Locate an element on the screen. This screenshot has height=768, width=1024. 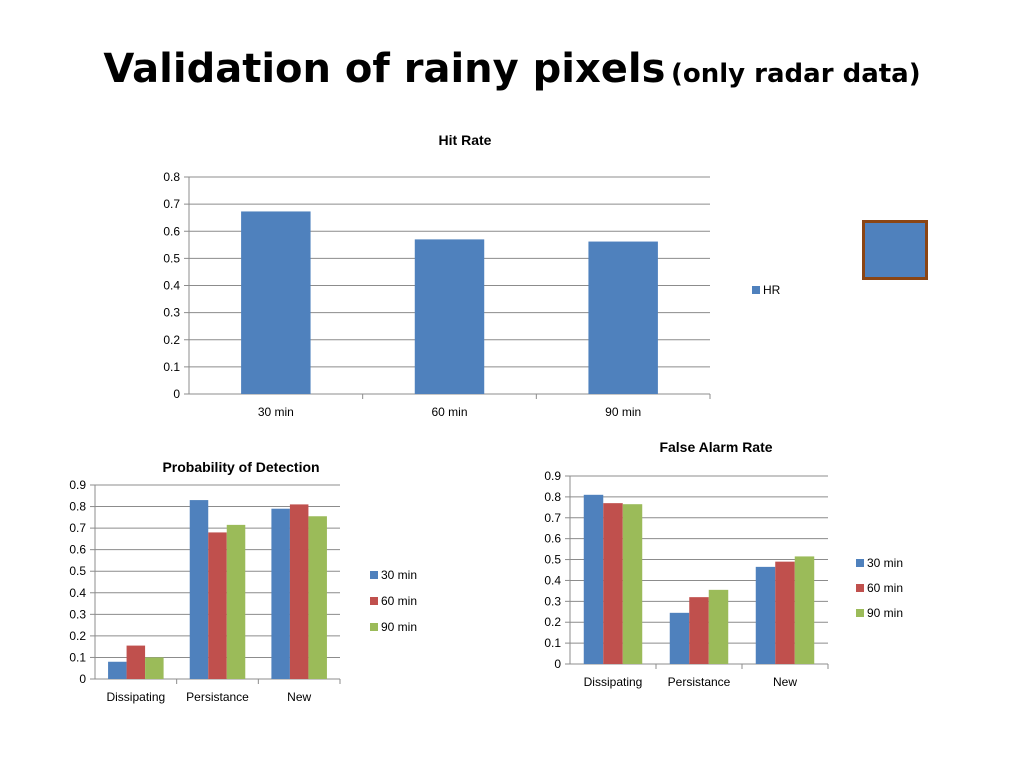
slide-title-sub: (only radar data) is located at coordinates (796, 74).